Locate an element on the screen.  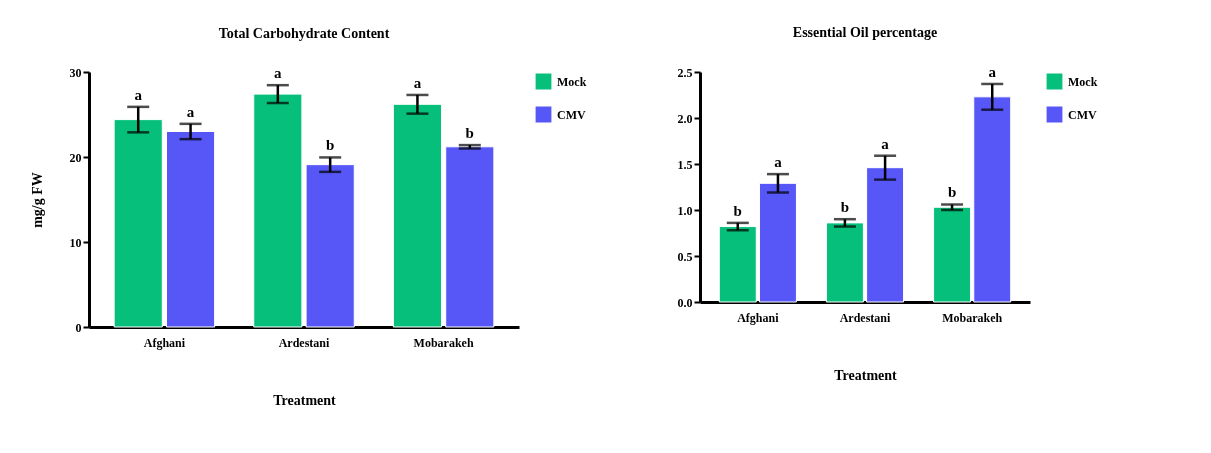
y-tick-label: 1.5 is located at coordinates (685, 164).